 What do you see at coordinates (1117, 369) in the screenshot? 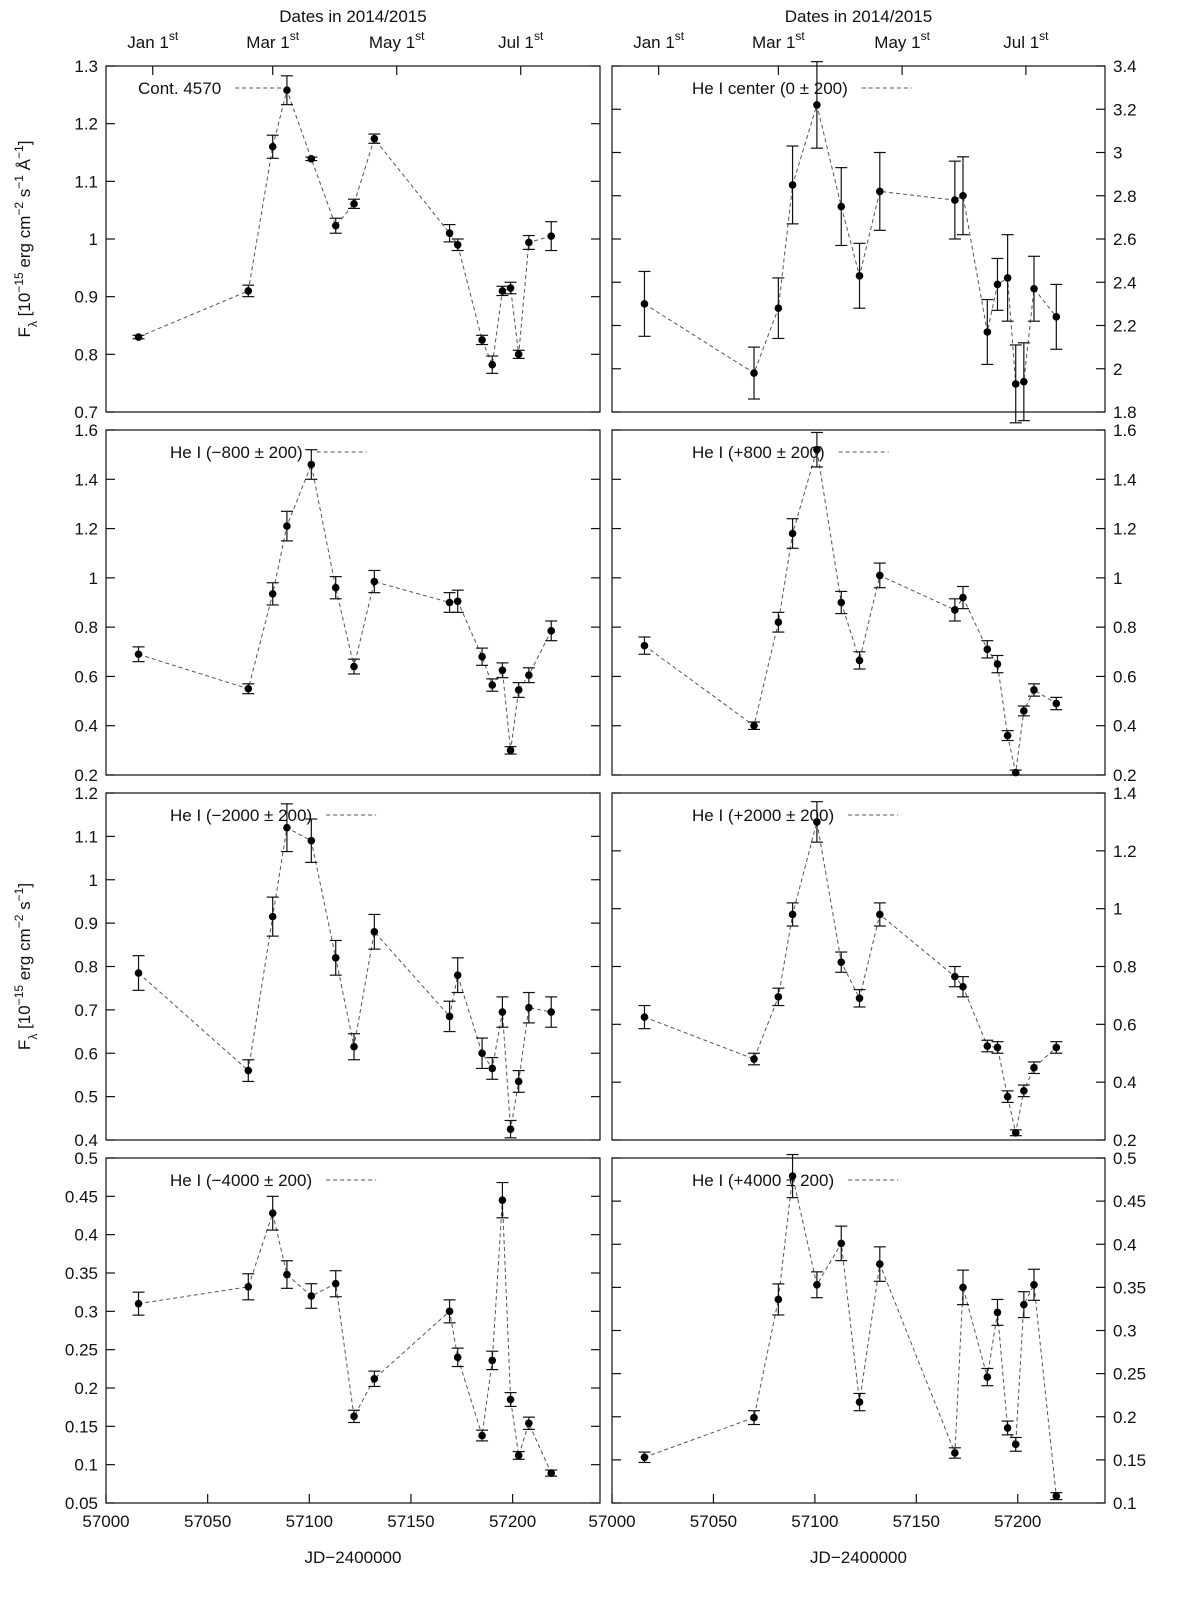
I see `y-tick-label: 2` at bounding box center [1117, 369].